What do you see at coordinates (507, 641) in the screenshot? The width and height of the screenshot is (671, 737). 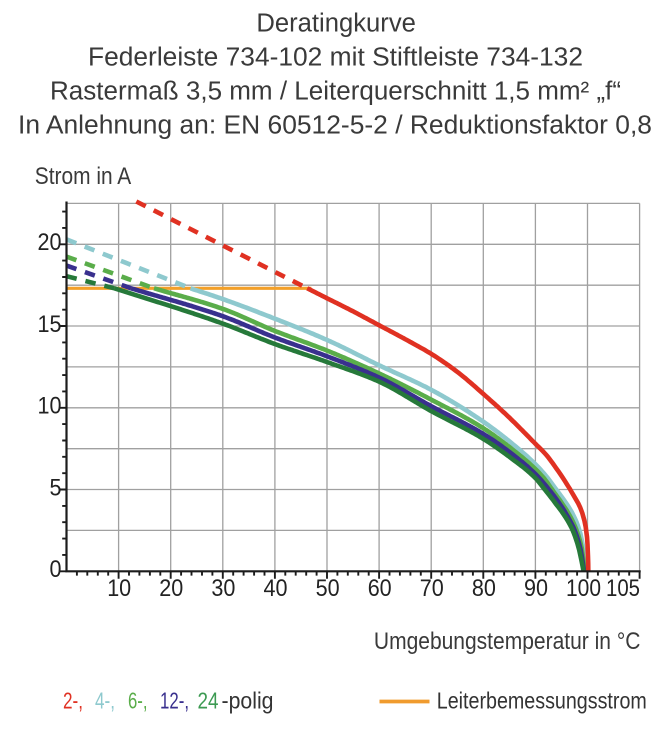 I see `svg-text: Umgebungstemperatur in °C` at bounding box center [507, 641].